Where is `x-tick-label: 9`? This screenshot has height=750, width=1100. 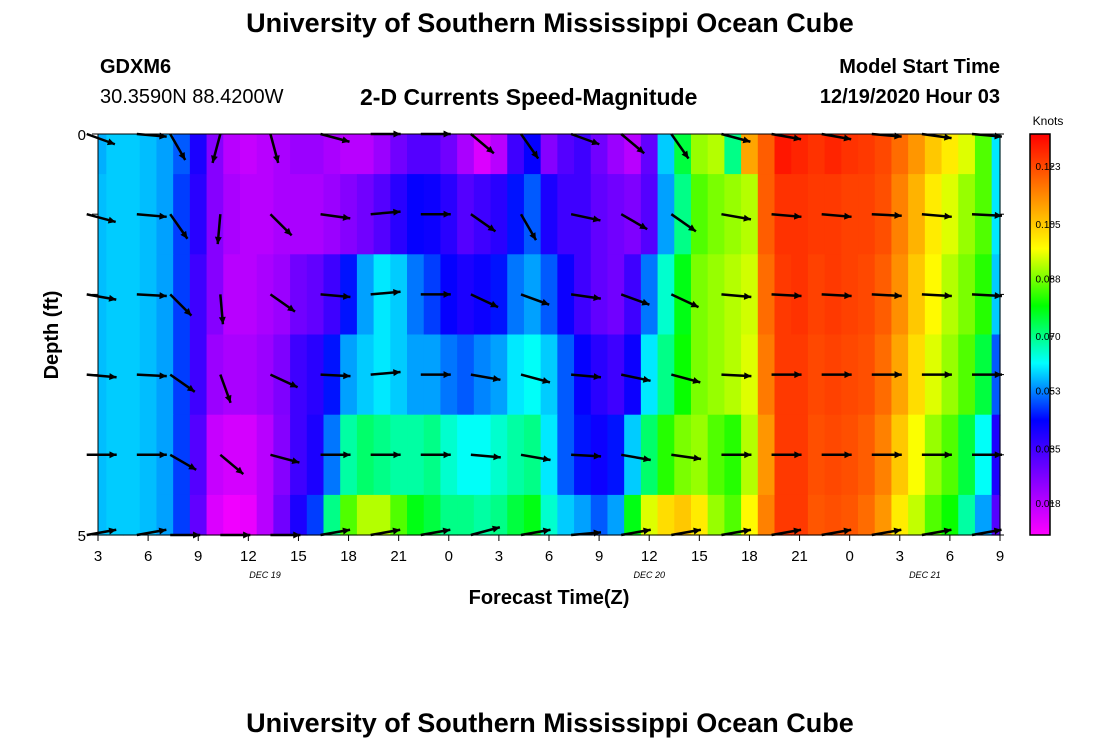 x-tick-label: 9 is located at coordinates (198, 556).